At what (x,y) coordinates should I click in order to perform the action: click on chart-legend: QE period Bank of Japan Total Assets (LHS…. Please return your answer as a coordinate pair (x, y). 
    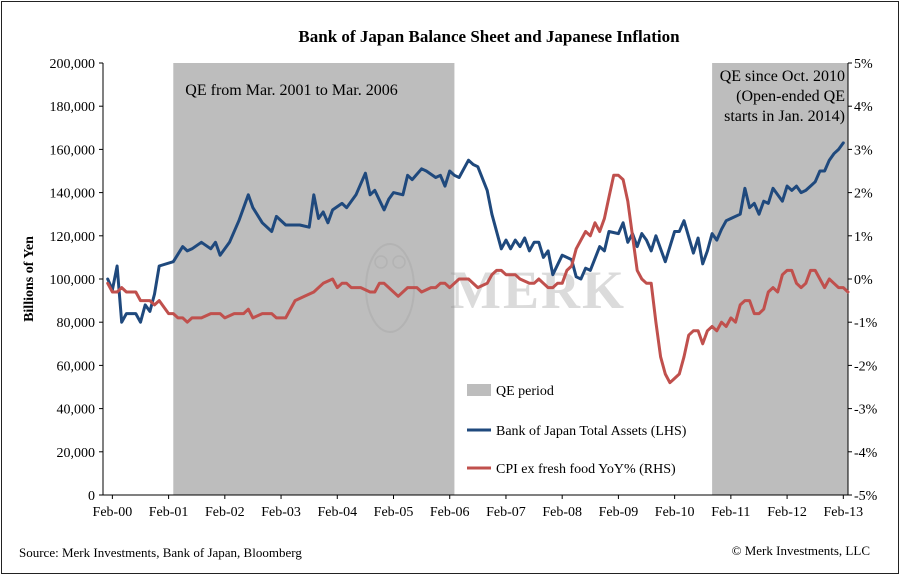
    Looking at the image, I should click on (577, 430).